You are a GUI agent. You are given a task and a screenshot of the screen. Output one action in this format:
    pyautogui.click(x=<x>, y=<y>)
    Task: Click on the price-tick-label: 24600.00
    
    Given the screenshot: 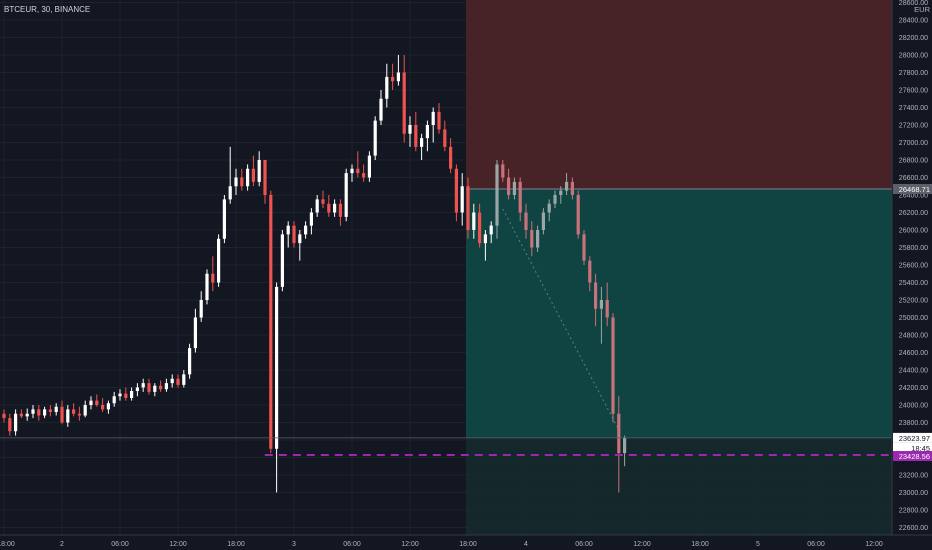 What is the action you would take?
    pyautogui.click(x=913, y=353)
    